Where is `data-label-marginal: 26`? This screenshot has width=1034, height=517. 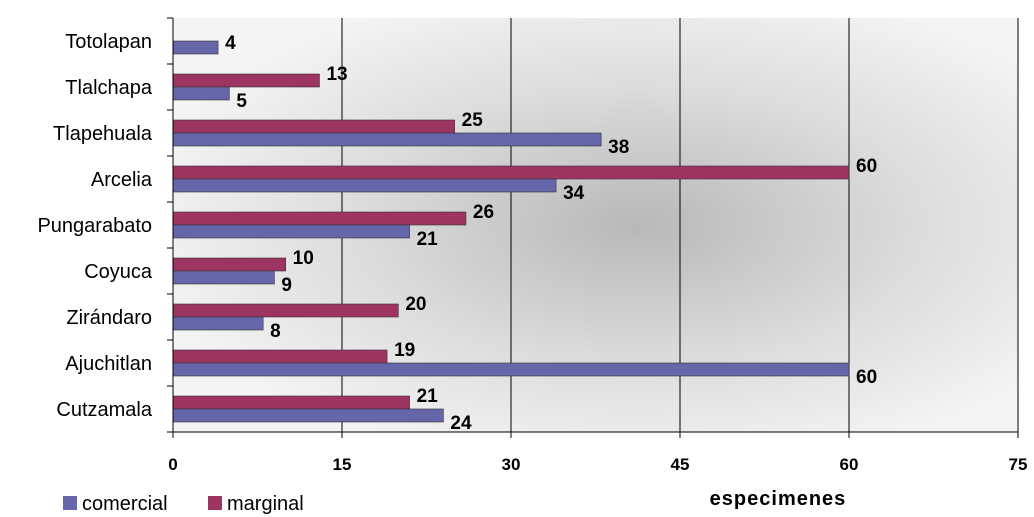 data-label-marginal: 26 is located at coordinates (483, 212).